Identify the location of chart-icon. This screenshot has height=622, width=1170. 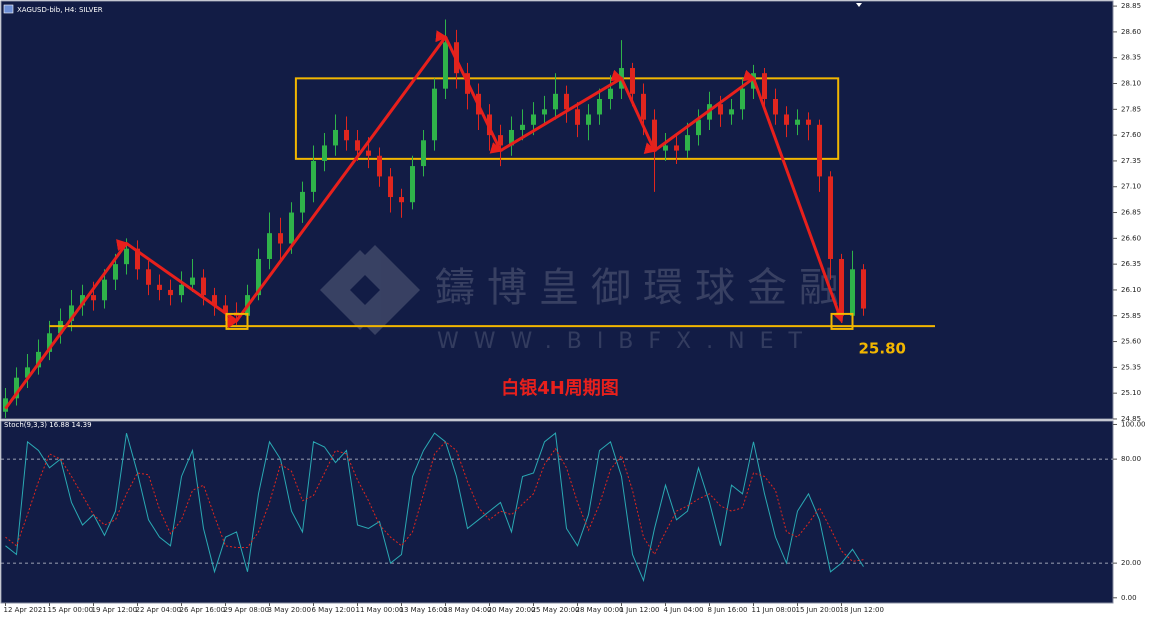
(8, 9).